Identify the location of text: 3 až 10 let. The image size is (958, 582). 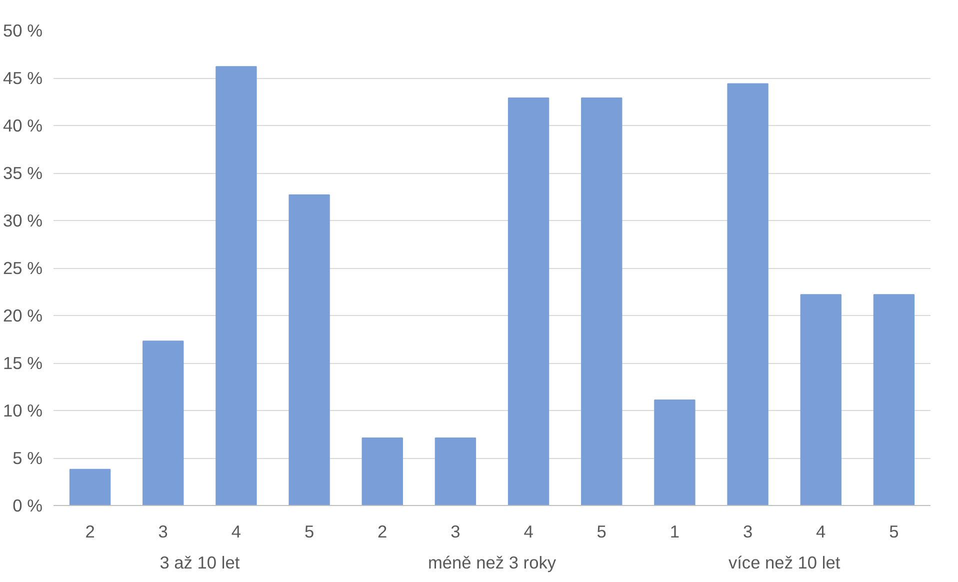
(200, 562).